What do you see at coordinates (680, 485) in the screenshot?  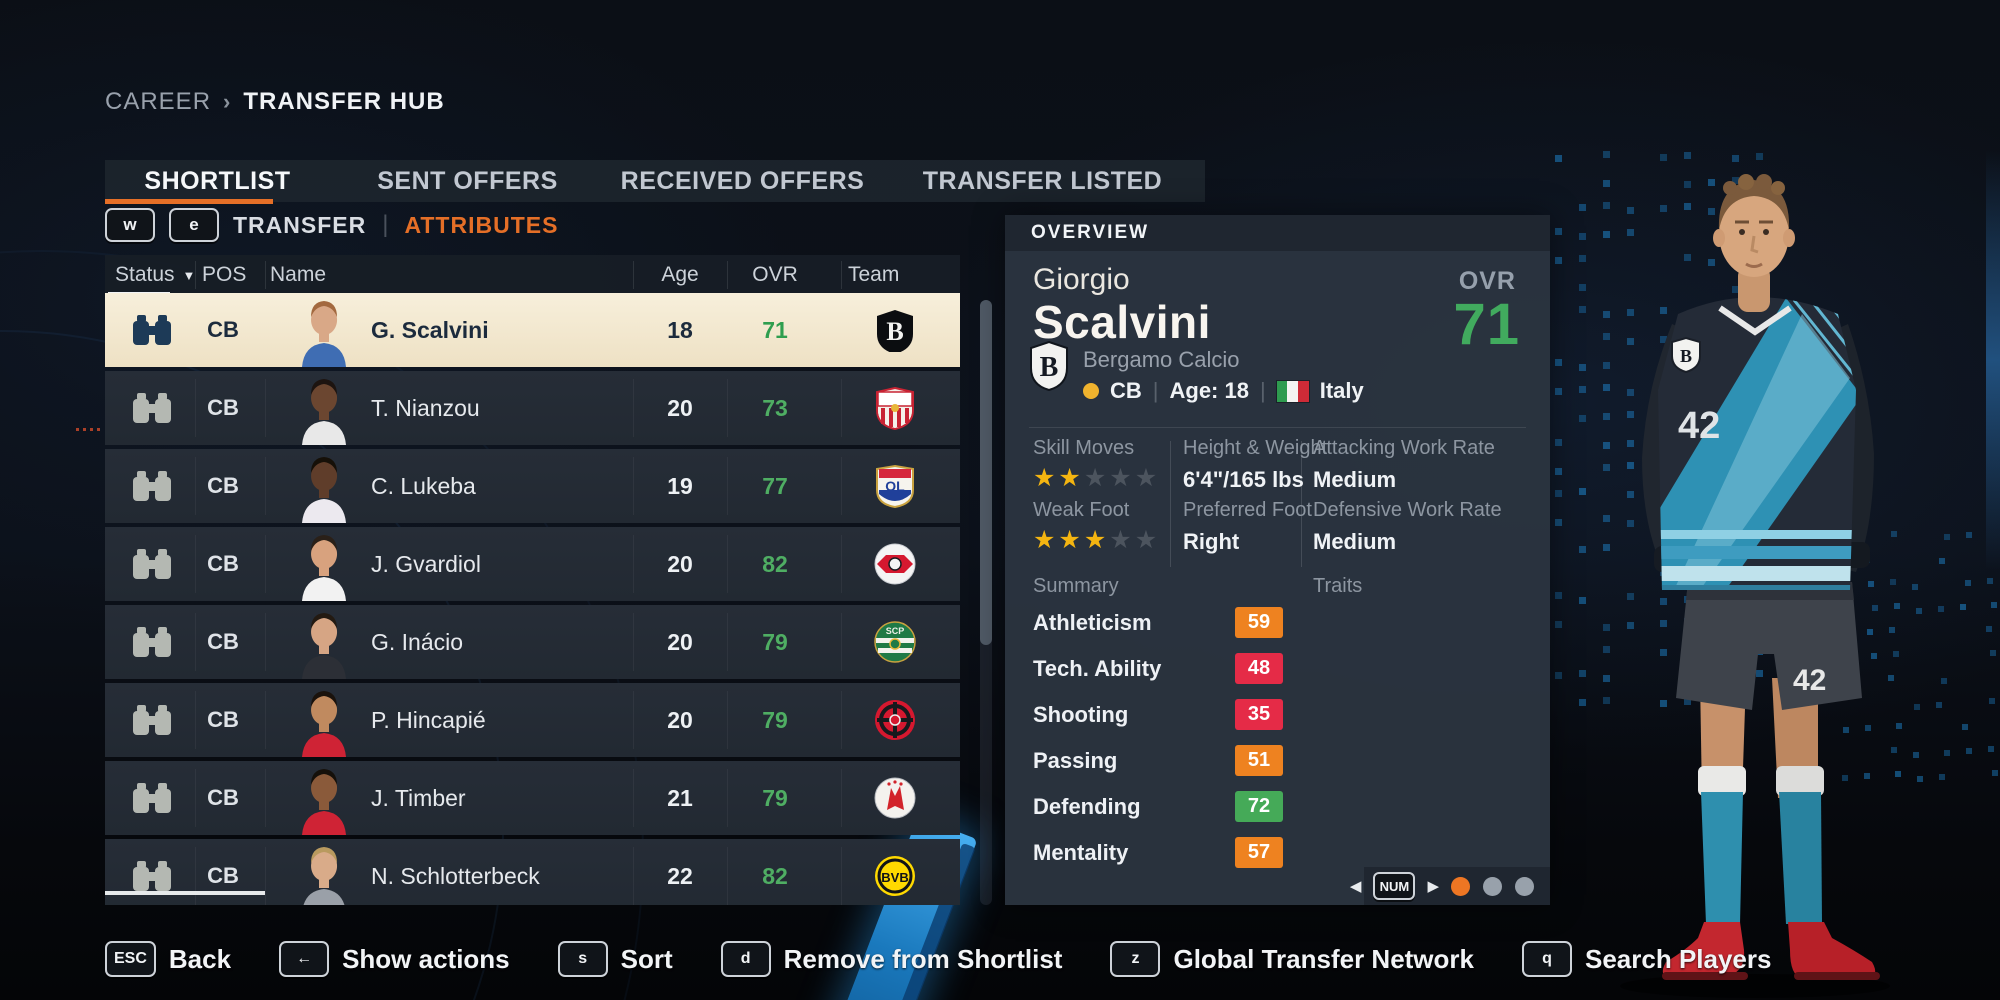 I see `row-age: 19` at bounding box center [680, 485].